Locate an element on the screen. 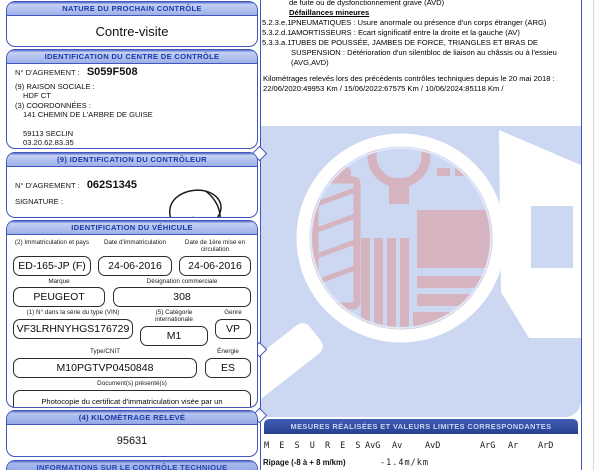 The width and height of the screenshot is (600, 470). section-header: IDENTIFICATION DU CENTRE DE CONTRÔLE is located at coordinates (132, 57).